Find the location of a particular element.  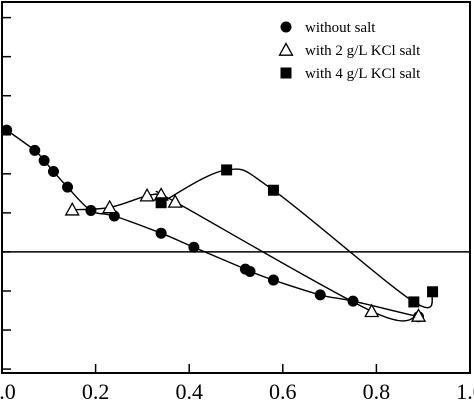

x-tick-label: 0.0 is located at coordinates (8, 390).